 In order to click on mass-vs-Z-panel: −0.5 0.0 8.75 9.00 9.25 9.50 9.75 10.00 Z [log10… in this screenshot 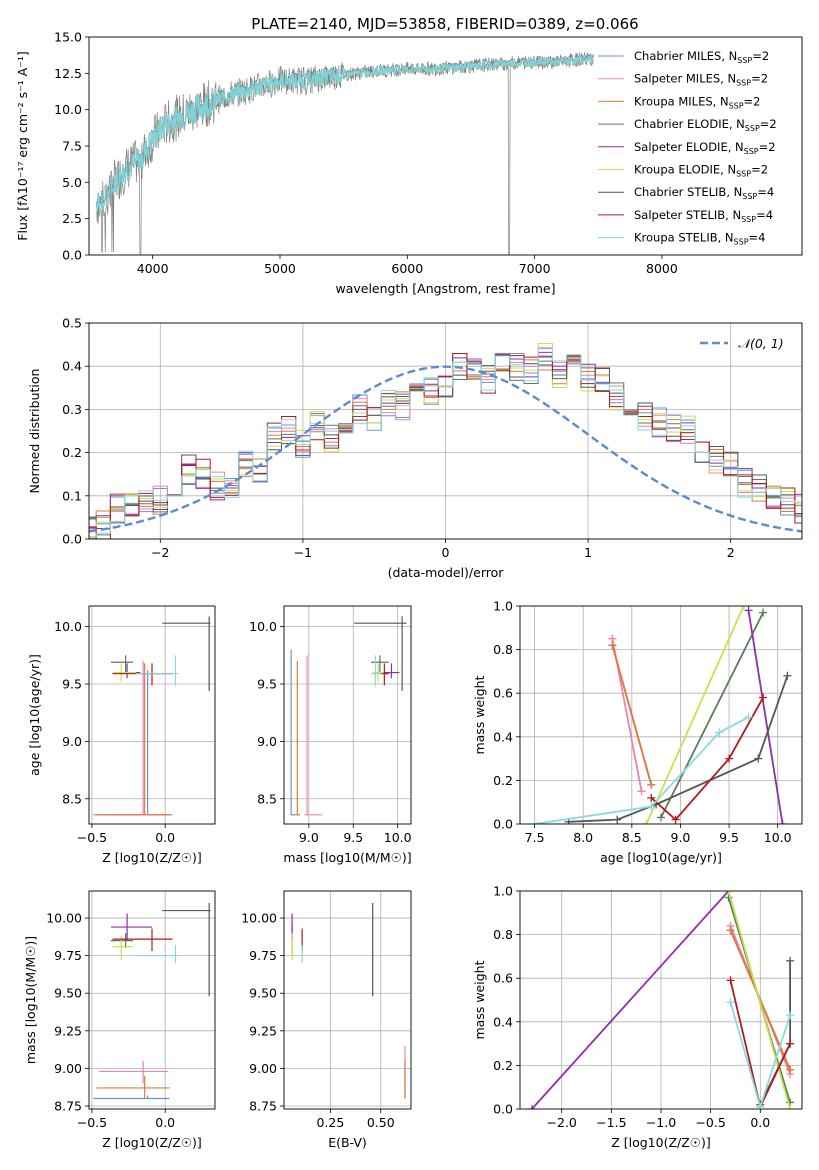, I will do `click(119, 1020)`.